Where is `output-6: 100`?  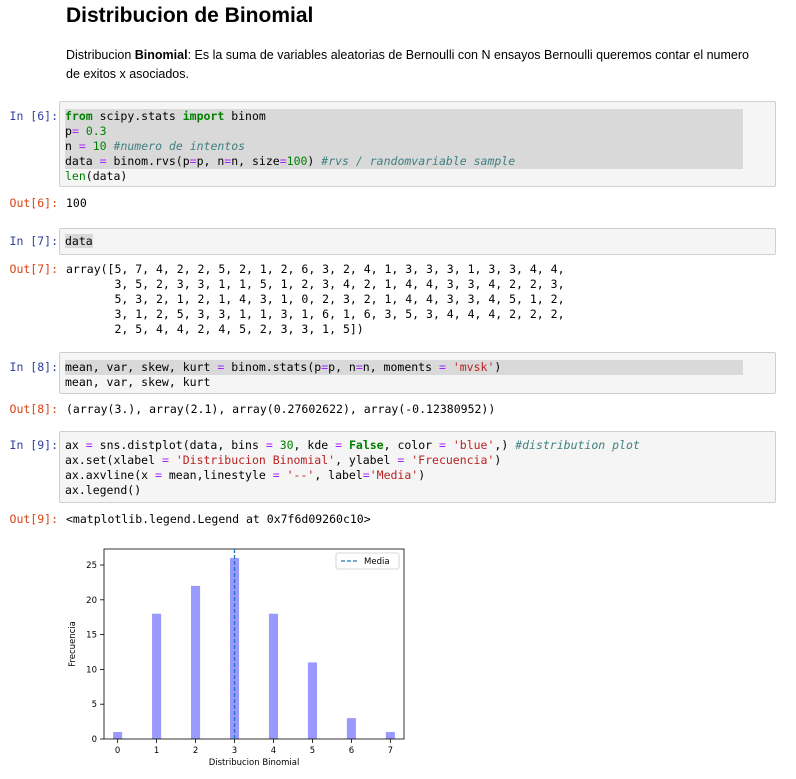
output-6: 100 is located at coordinates (76, 203).